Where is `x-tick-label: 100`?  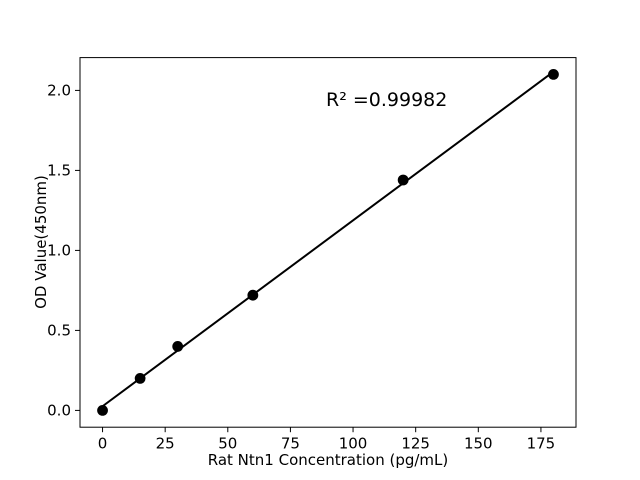 x-tick-label: 100 is located at coordinates (353, 444).